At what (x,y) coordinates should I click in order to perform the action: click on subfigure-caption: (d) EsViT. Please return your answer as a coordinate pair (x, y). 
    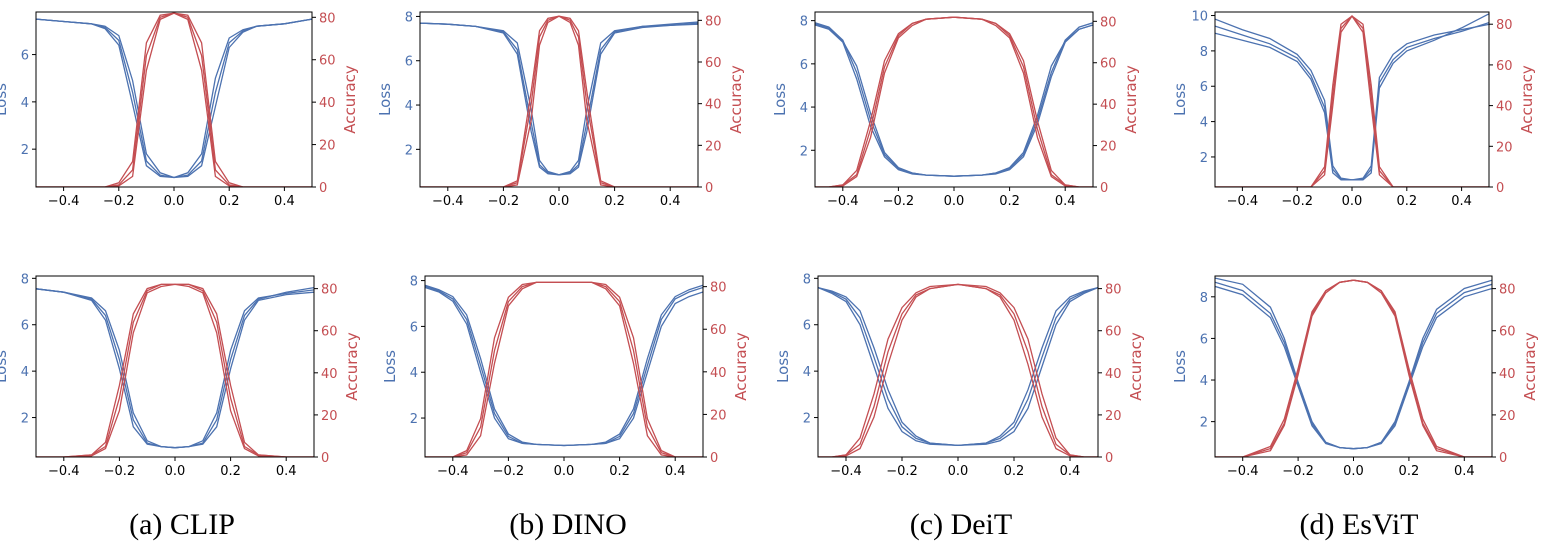
    Looking at the image, I should click on (1358, 524).